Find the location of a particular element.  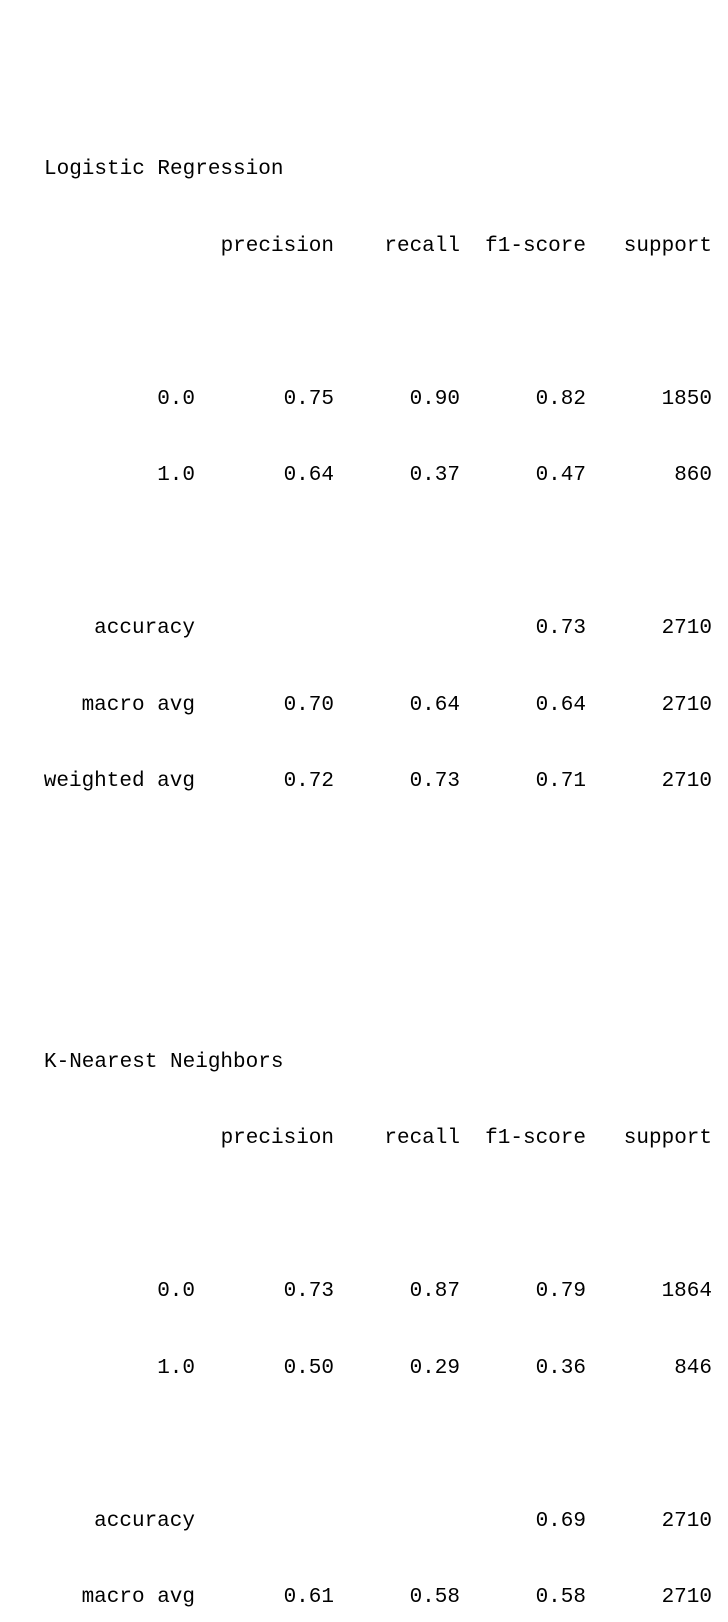

f1-value: 0.47 is located at coordinates (561, 476).